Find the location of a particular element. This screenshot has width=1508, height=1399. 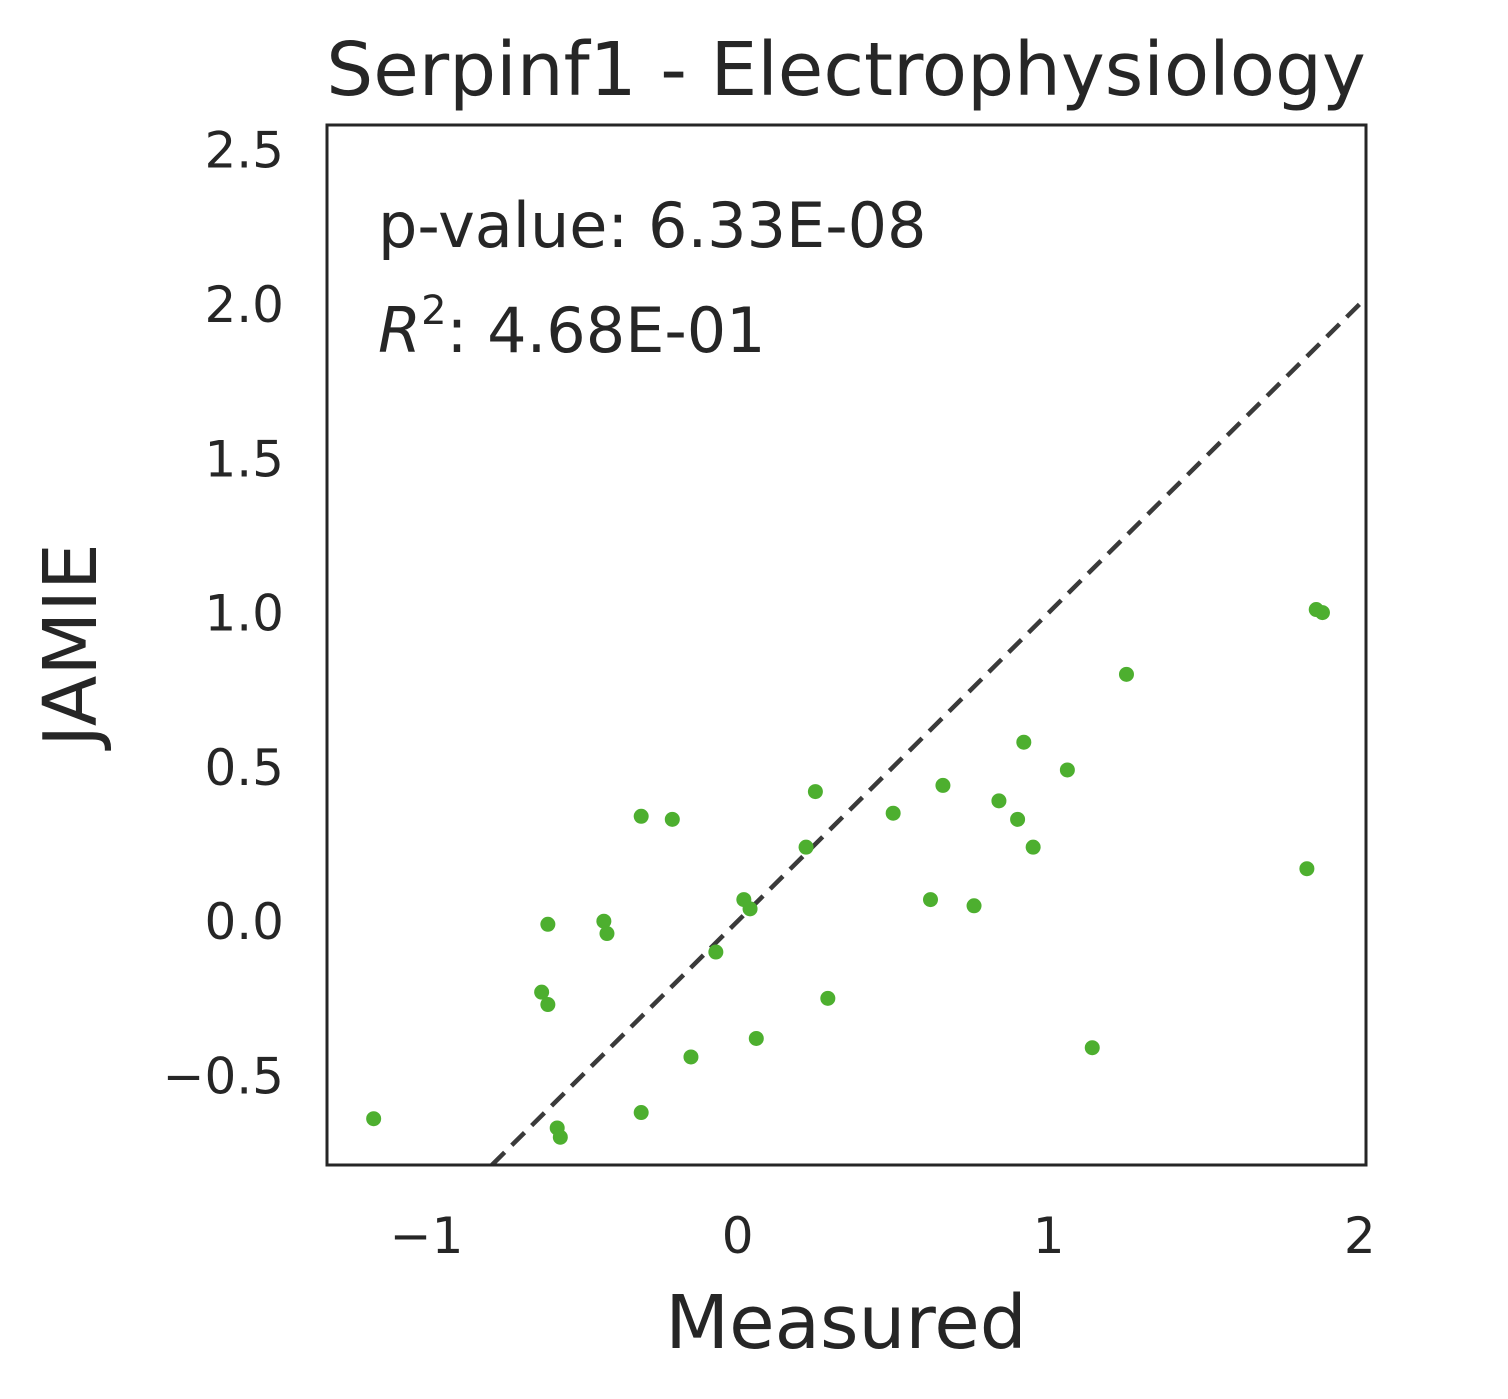

x-tick-label-2: 1 is located at coordinates (1049, 1236).